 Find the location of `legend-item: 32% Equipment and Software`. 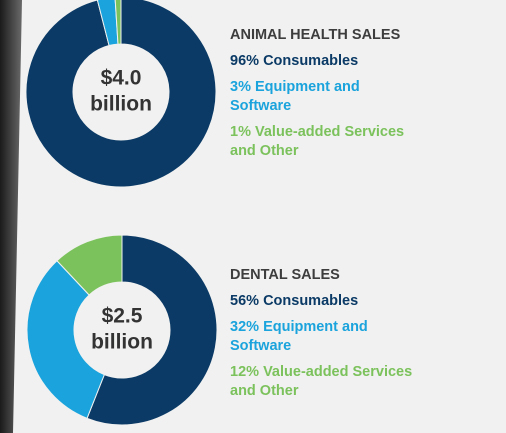

legend-item: 32% Equipment and Software is located at coordinates (326, 337).